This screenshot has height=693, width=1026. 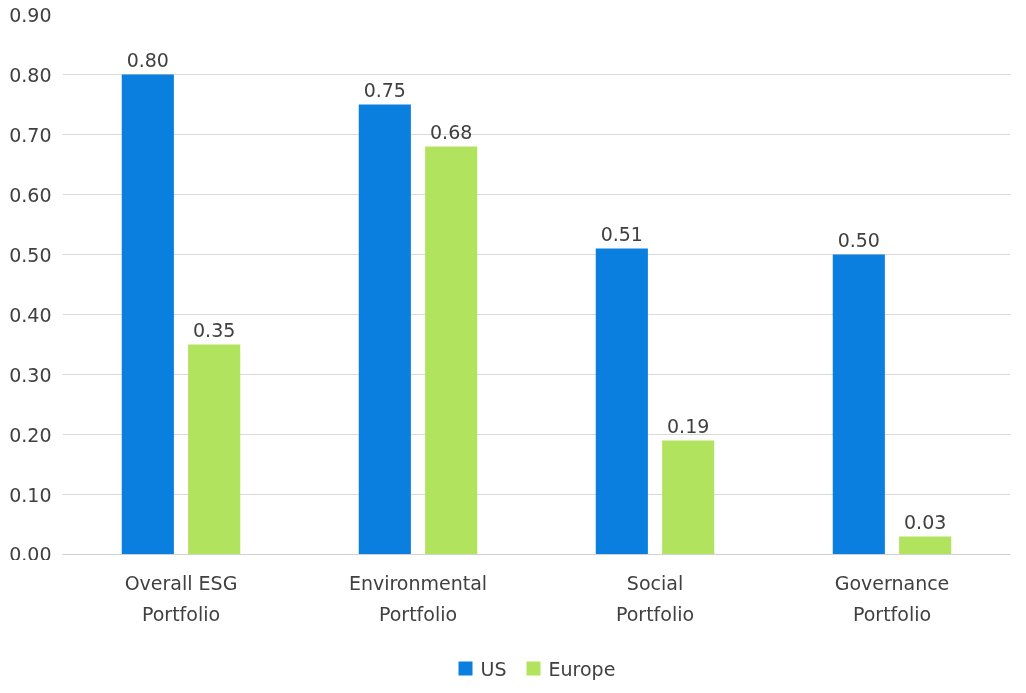 What do you see at coordinates (30, 434) in the screenshot?
I see `y-tick-label: 0.20` at bounding box center [30, 434].